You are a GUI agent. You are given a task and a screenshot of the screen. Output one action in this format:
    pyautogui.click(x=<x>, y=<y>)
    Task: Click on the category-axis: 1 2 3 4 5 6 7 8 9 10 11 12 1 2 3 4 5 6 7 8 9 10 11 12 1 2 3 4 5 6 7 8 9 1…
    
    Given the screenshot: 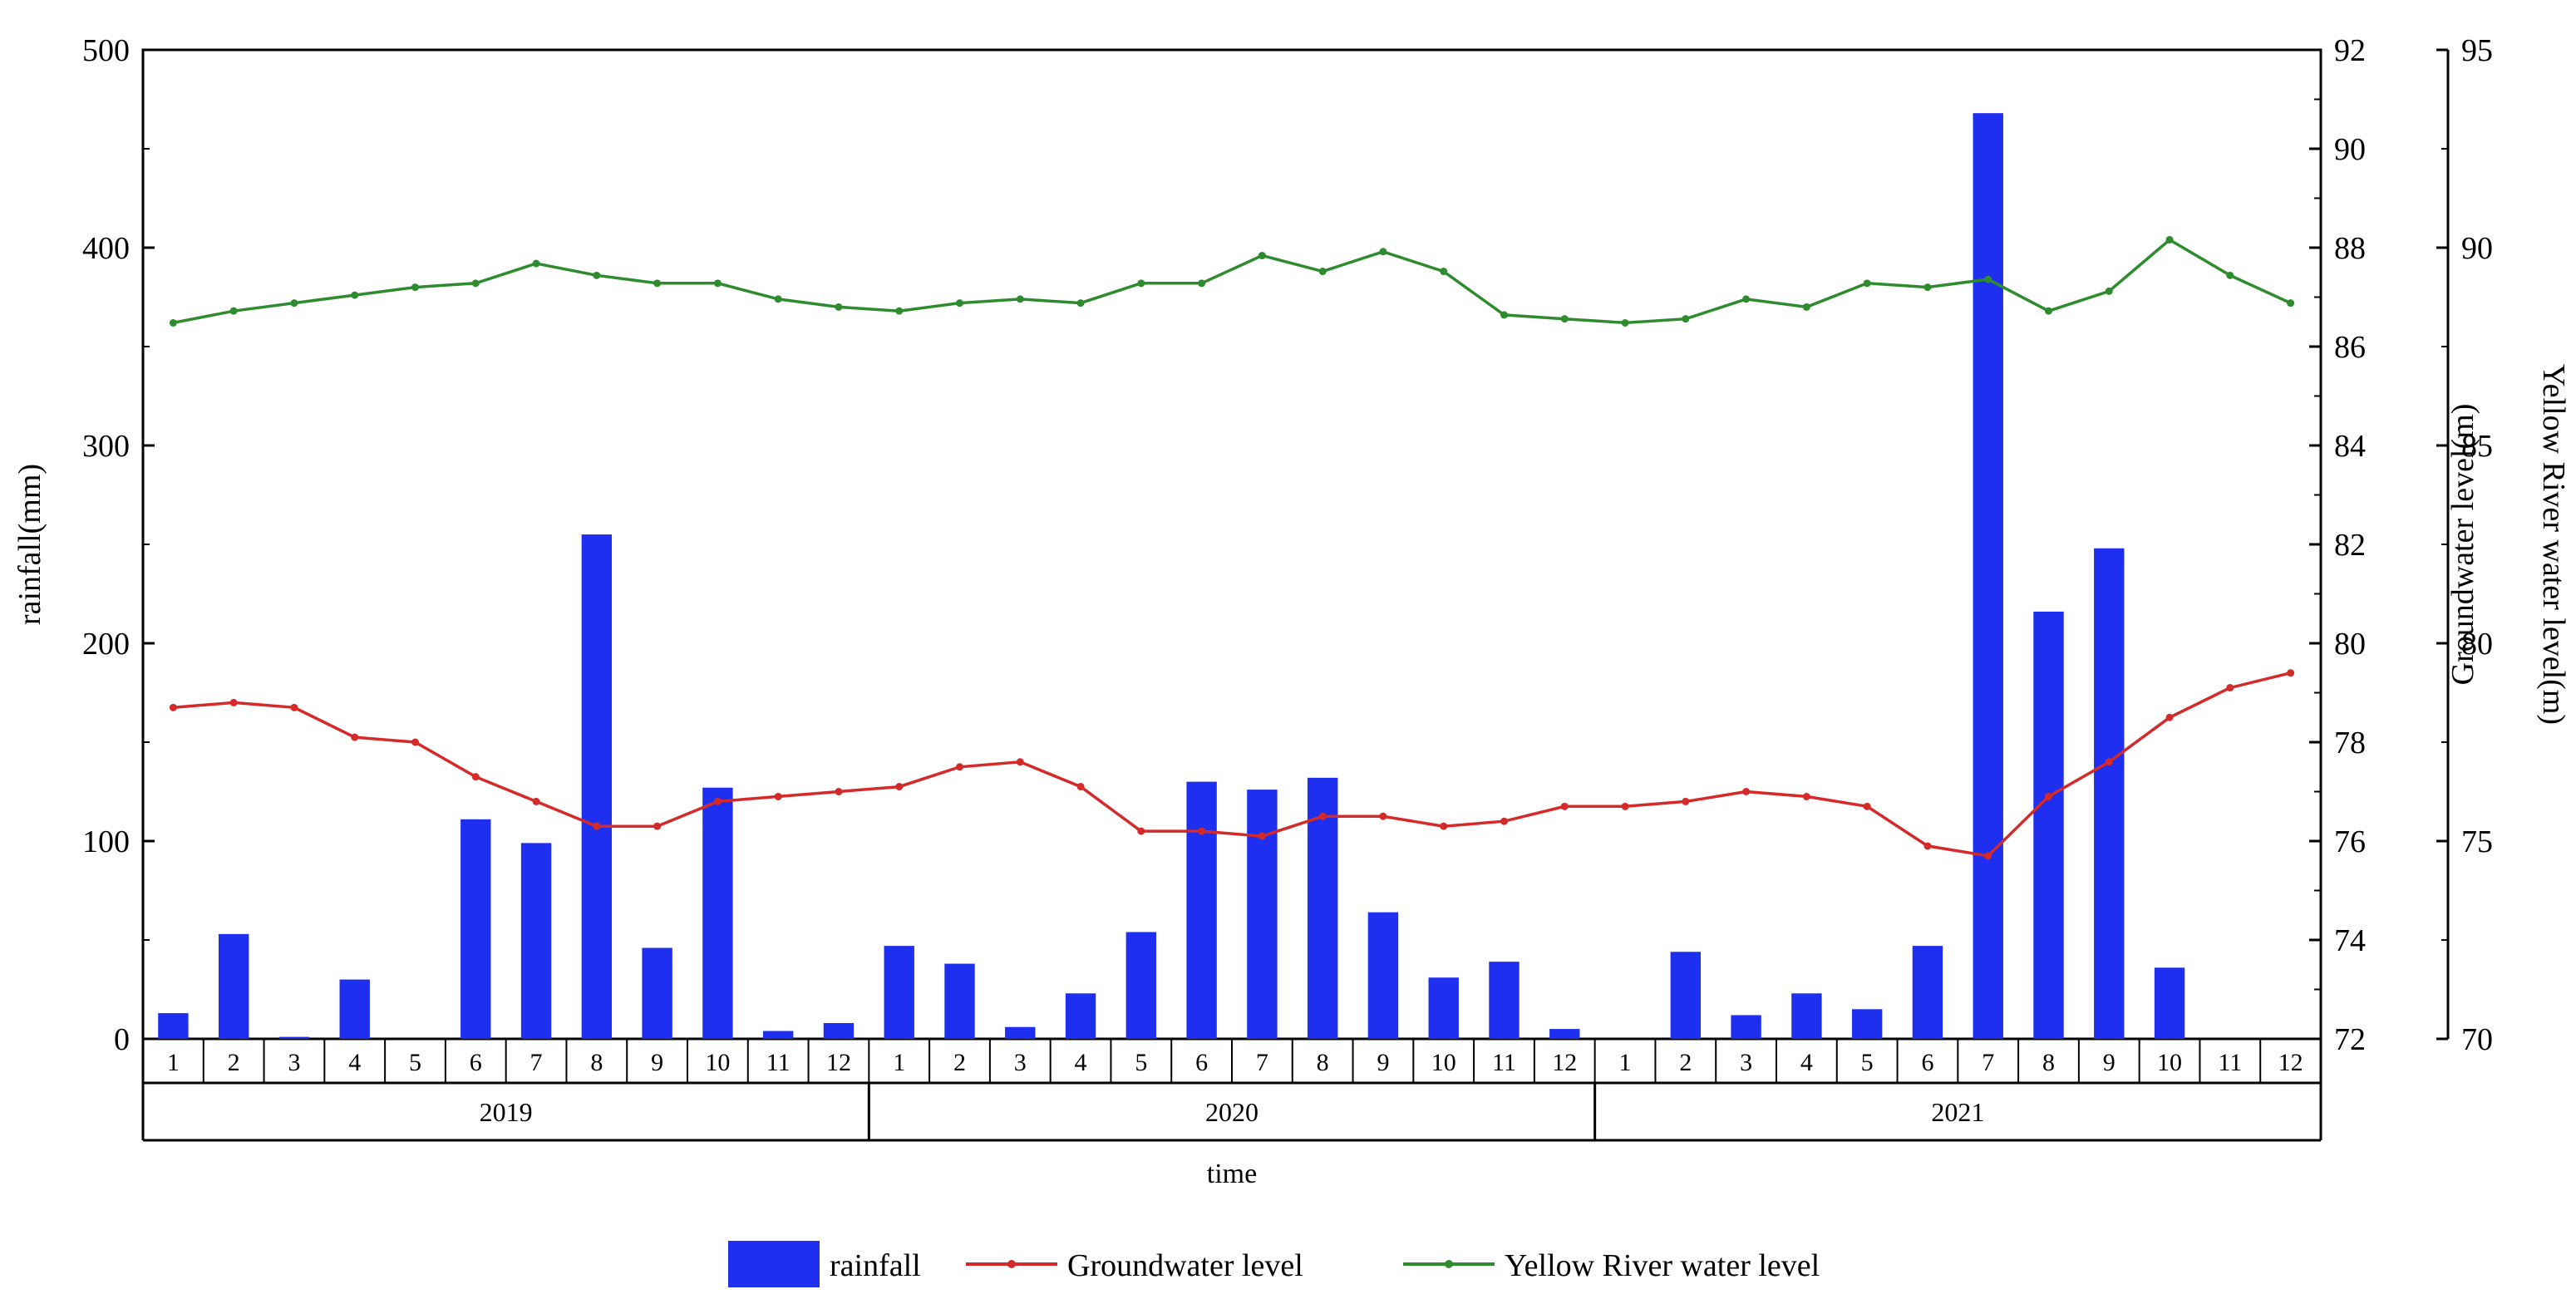 What is the action you would take?
    pyautogui.click(x=1231, y=1090)
    